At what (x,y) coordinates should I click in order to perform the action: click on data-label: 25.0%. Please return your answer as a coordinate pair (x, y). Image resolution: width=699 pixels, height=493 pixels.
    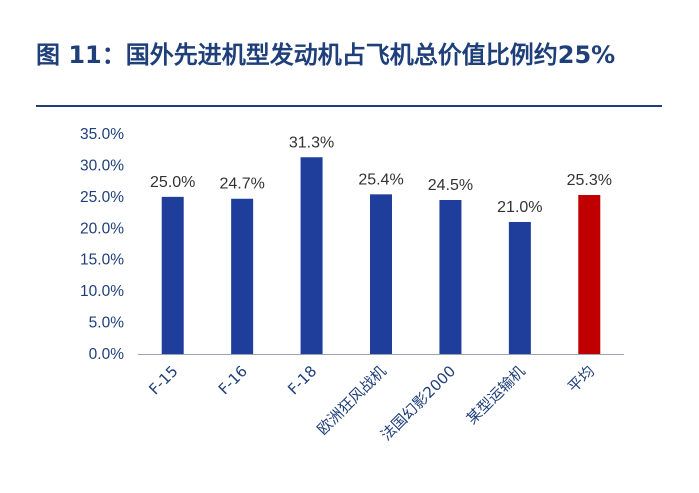
    Looking at the image, I should click on (172, 182).